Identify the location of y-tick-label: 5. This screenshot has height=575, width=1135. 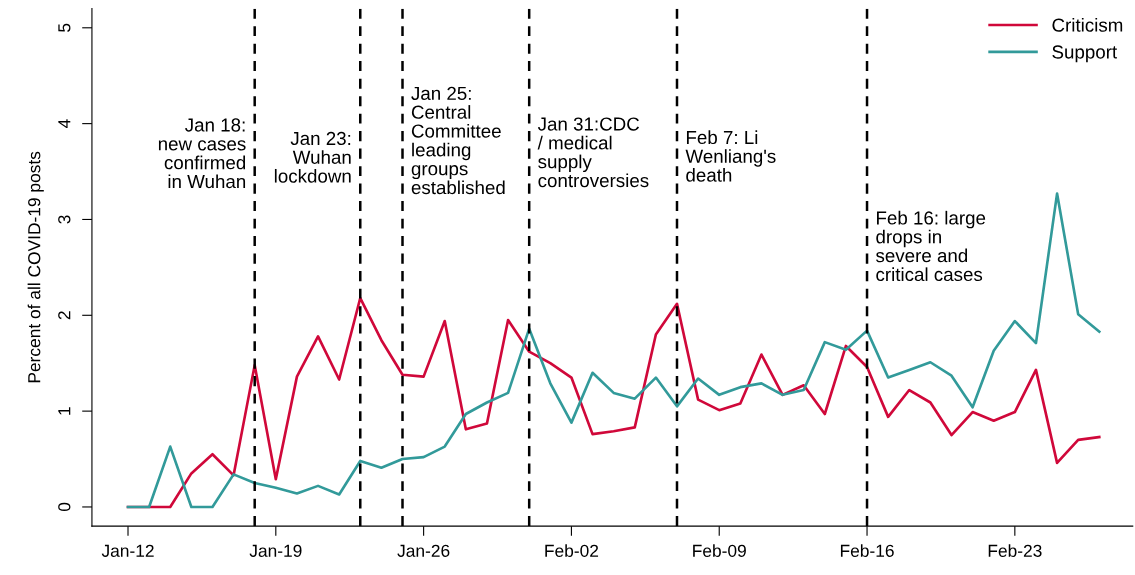
(64, 27).